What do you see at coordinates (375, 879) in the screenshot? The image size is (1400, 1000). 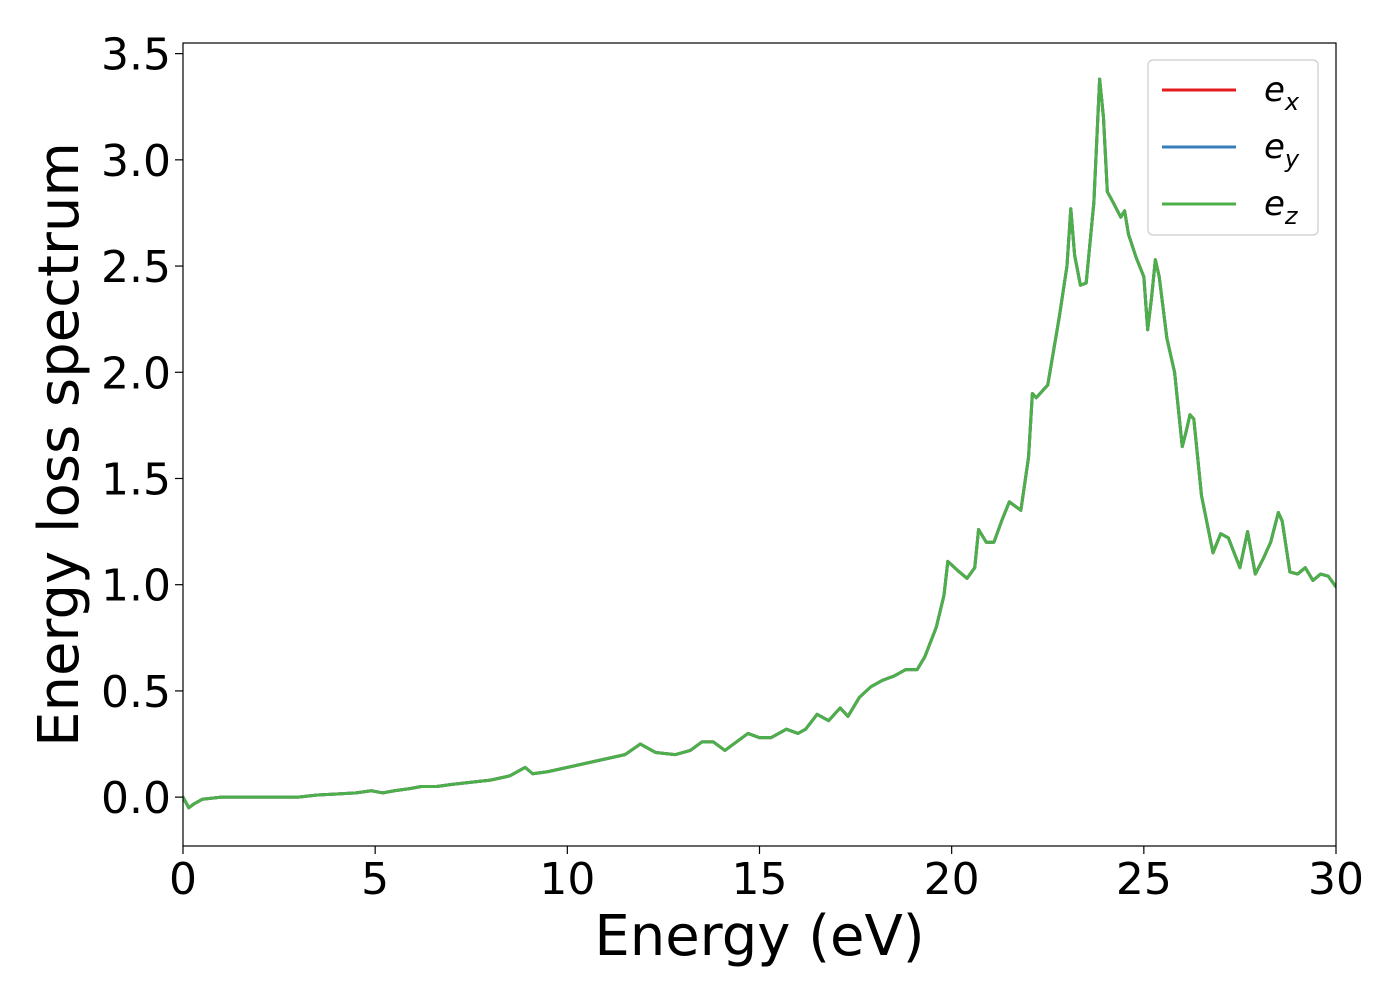 I see `x-tick-label: 5` at bounding box center [375, 879].